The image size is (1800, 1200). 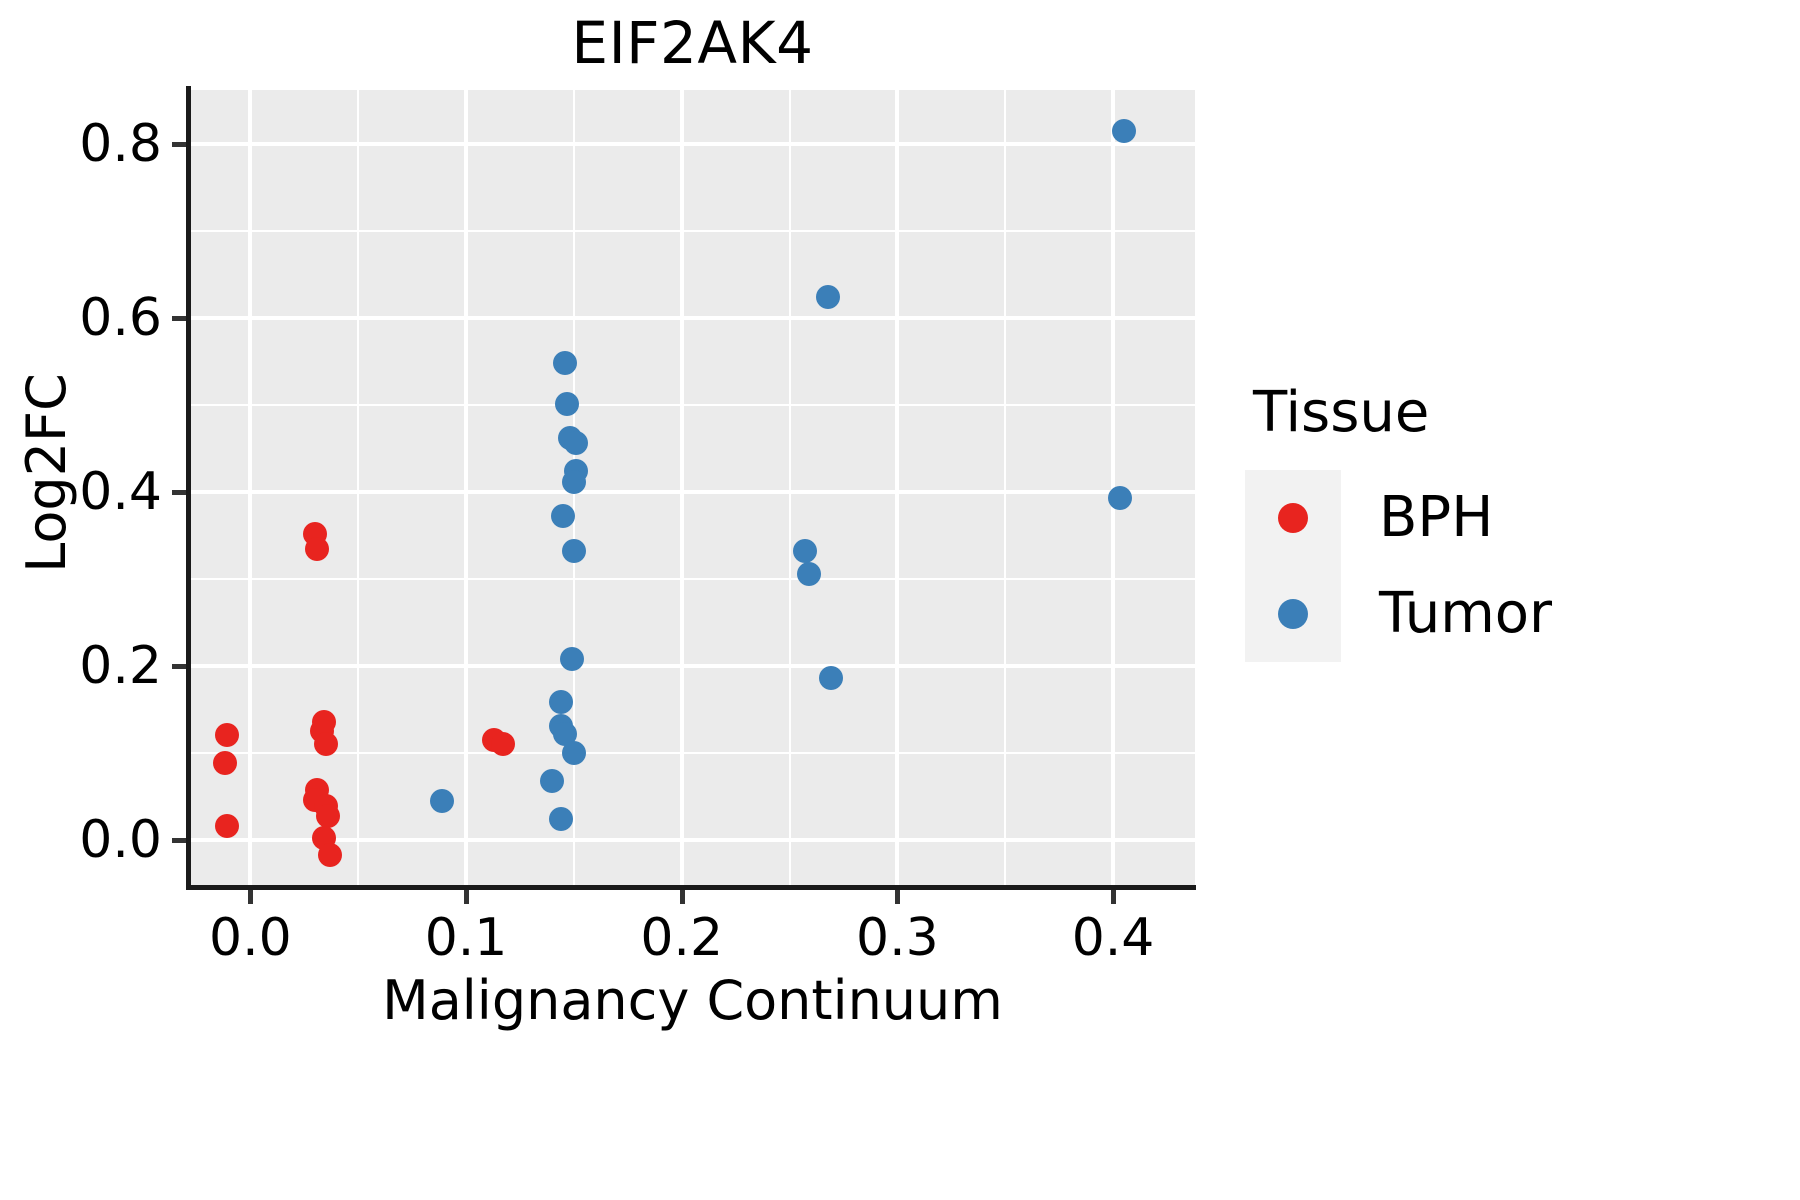 I want to click on y-tick-label: 0.2, so click(x=120, y=665).